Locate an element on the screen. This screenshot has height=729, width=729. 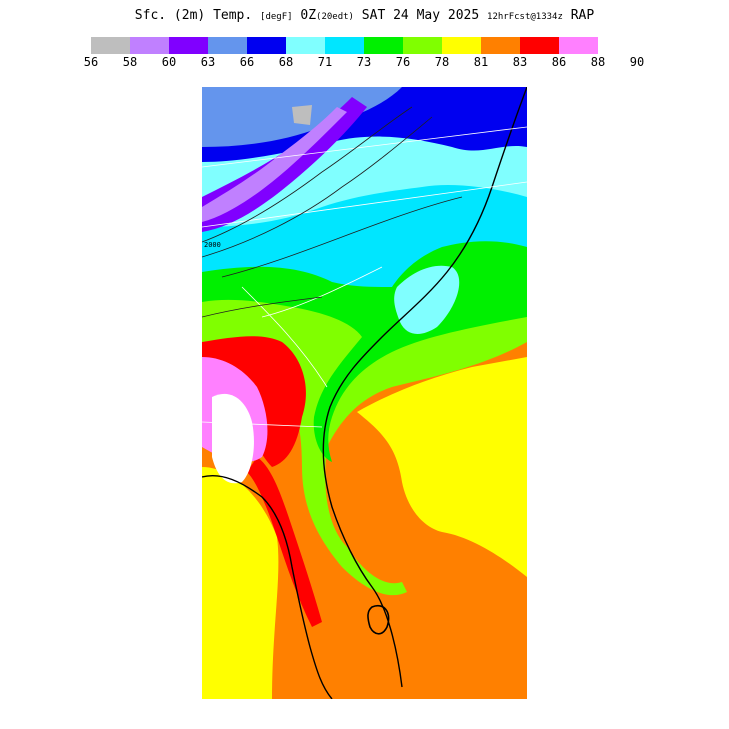
legend-tick-label: 73 is located at coordinates (364, 62).